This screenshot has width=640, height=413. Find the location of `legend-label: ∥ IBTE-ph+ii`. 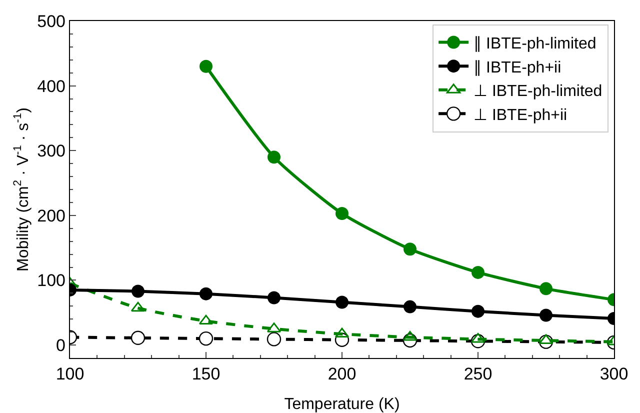

legend-label: ∥ IBTE-ph+ii is located at coordinates (518, 67).